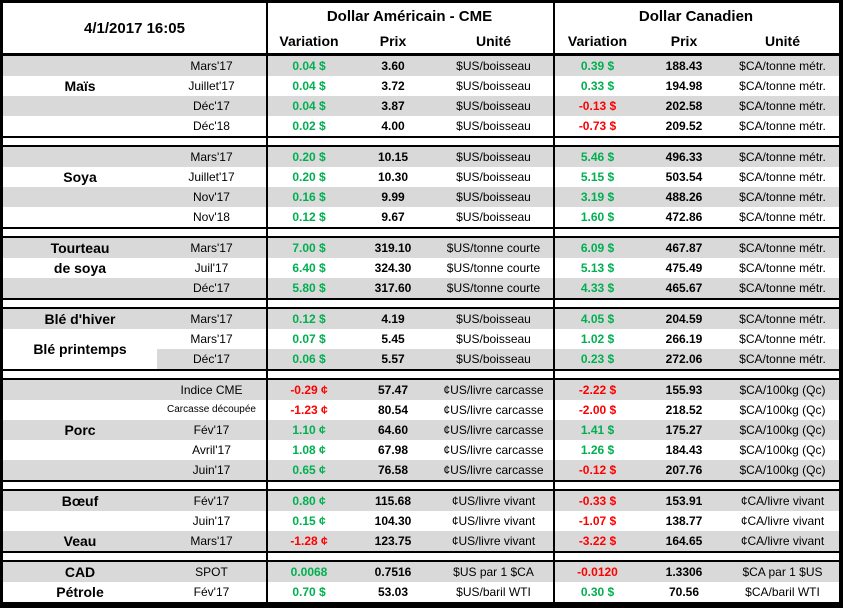 The image size is (843, 608). Describe the element at coordinates (393, 521) in the screenshot. I see `usd-price: 104.30` at that location.